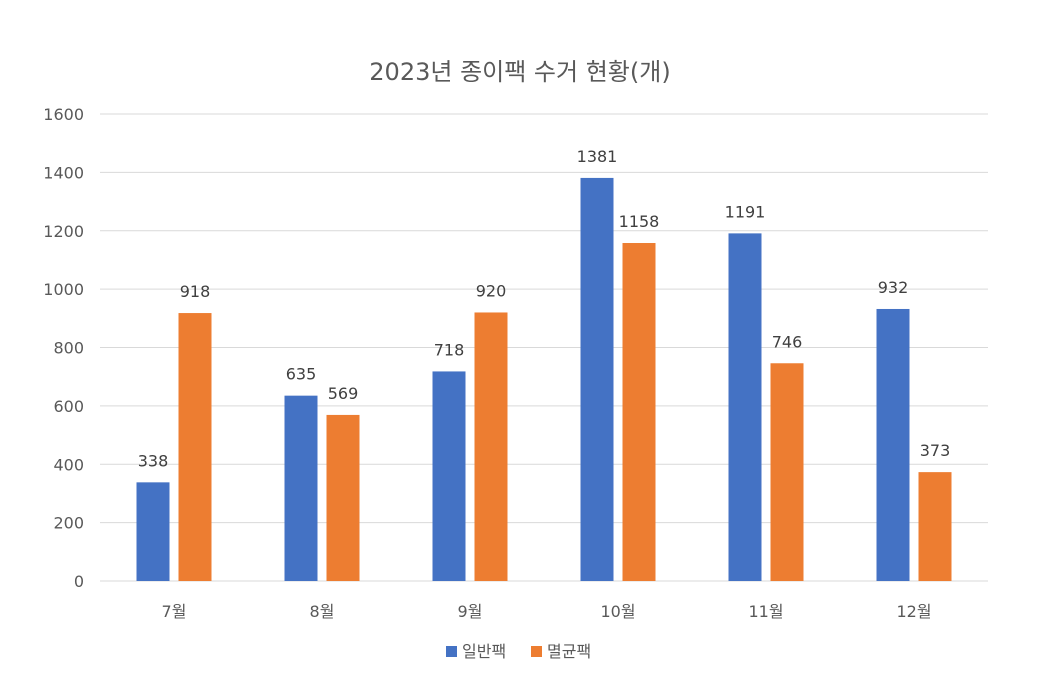 The image size is (1049, 685). I want to click on x-tick-label: 7월, so click(174, 611).